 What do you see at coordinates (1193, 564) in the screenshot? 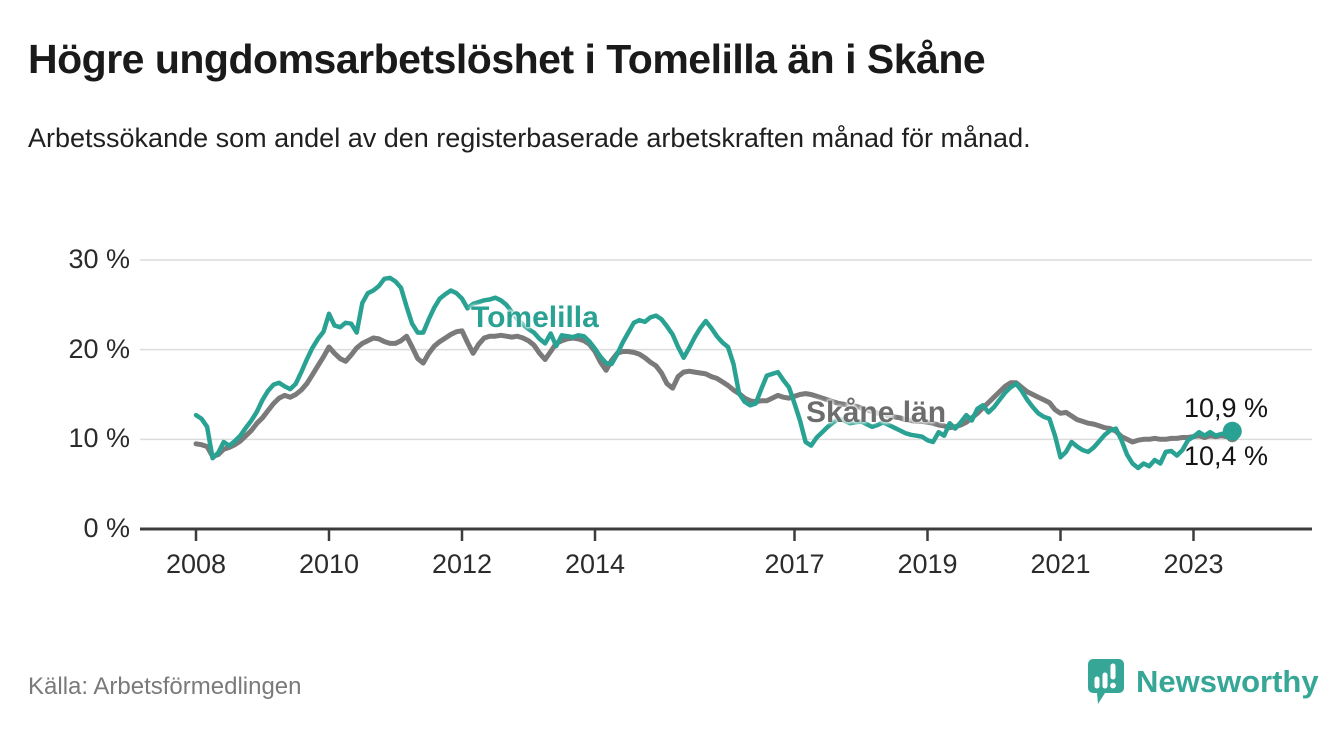
I see `x-axis-label: 2023` at bounding box center [1193, 564].